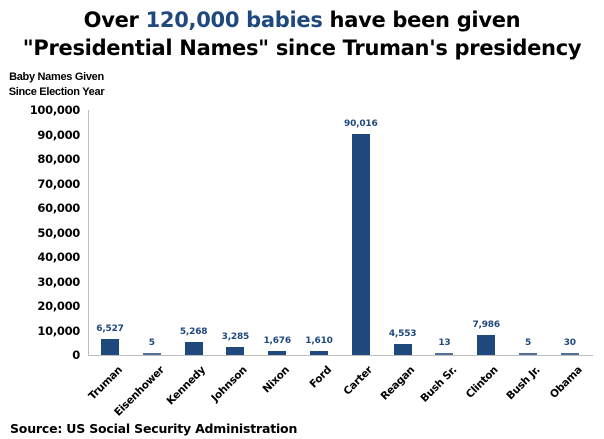 The width and height of the screenshot is (604, 439). I want to click on bar-reagan, so click(402, 349).